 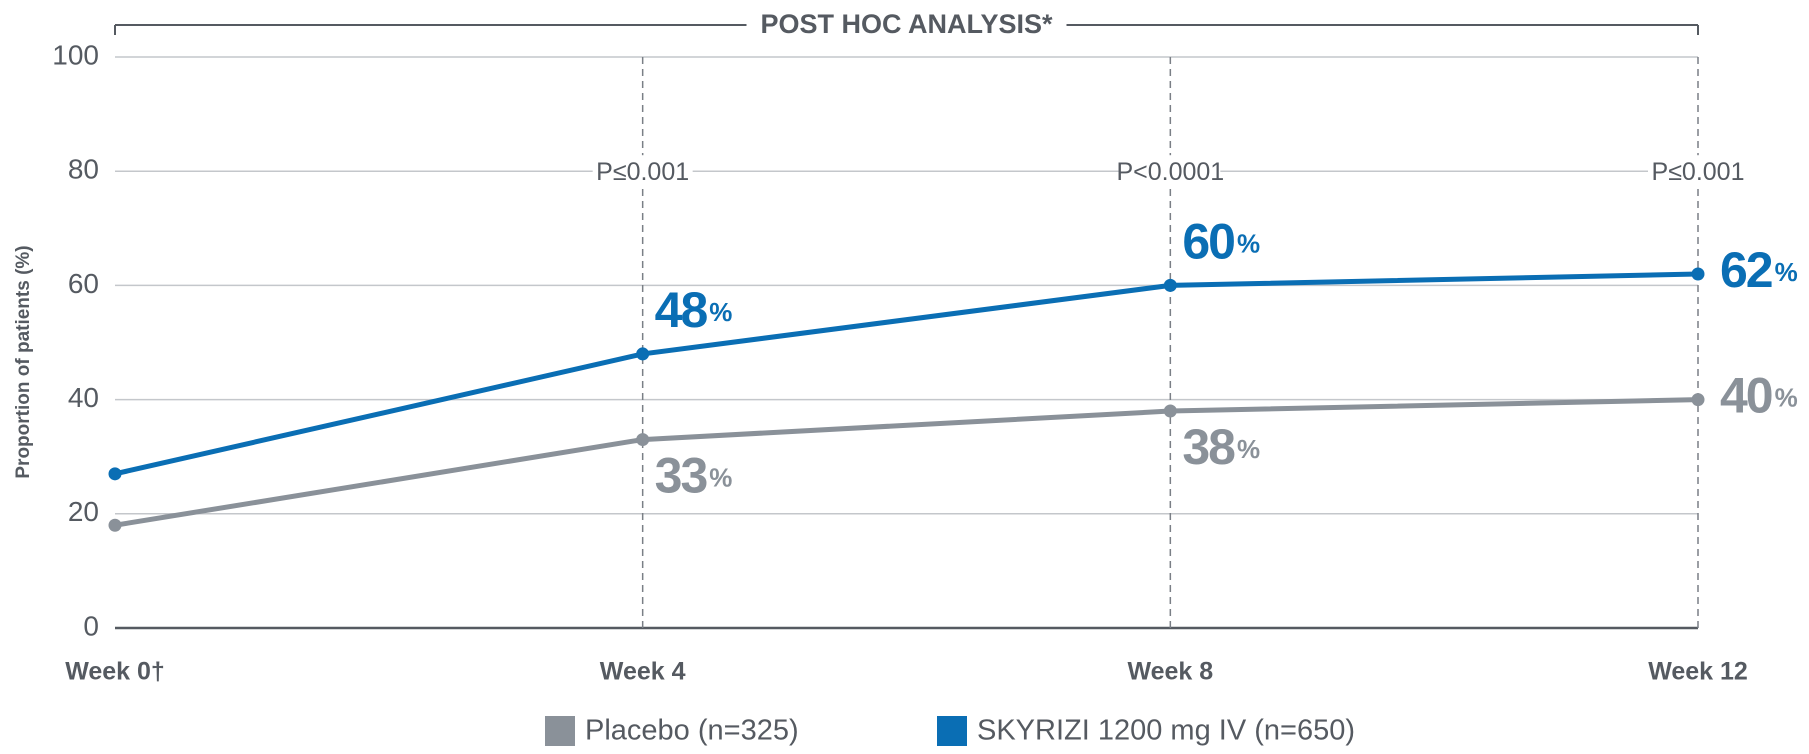 I want to click on y-tick-label: 40, so click(x=83, y=397).